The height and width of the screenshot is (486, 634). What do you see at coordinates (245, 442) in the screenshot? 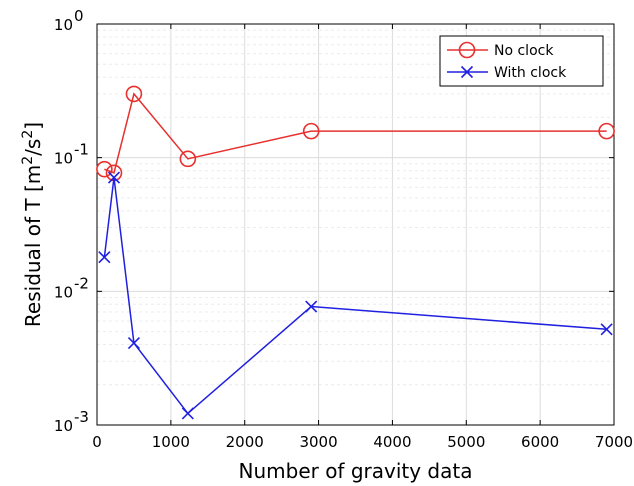
I see `x-tick-label: 2000` at bounding box center [245, 442].